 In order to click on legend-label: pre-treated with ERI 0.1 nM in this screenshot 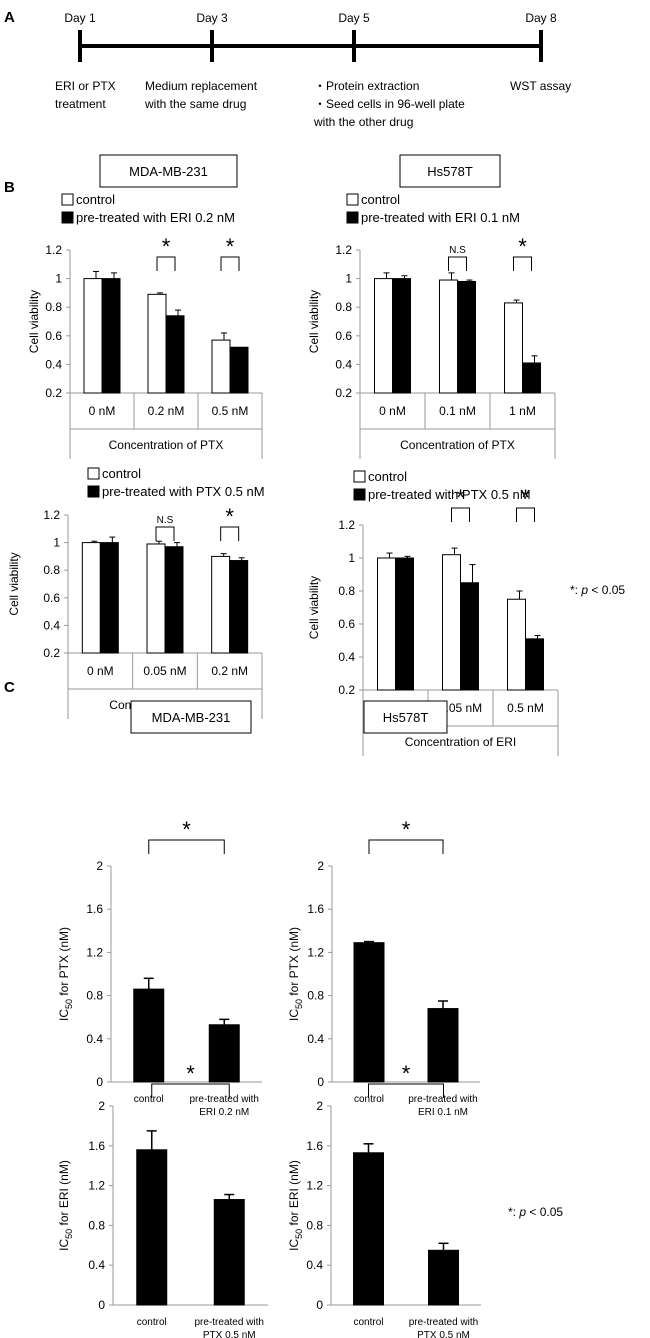, I will do `click(440, 217)`.